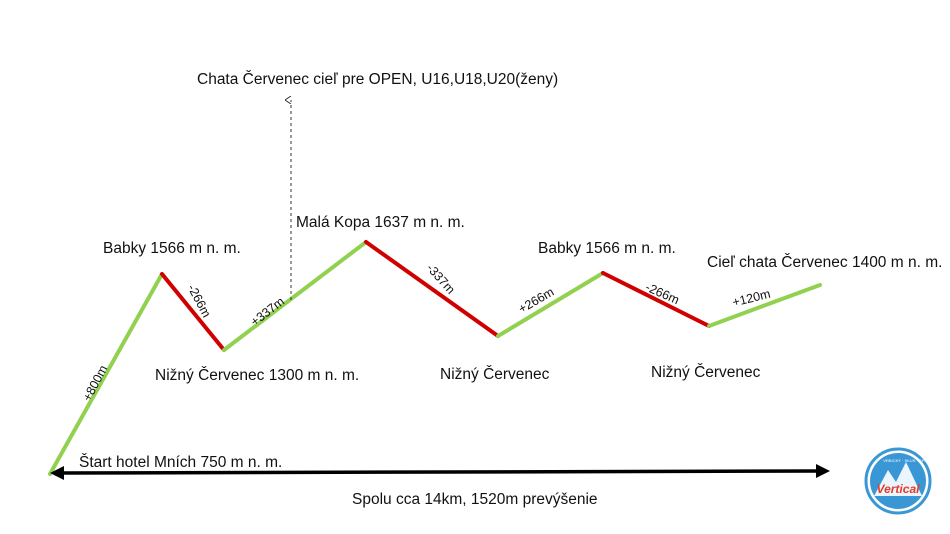 The width and height of the screenshot is (950, 534). I want to click on total-summary-label: Spolu cca 14km, 1520m prevýšenie, so click(475, 499).